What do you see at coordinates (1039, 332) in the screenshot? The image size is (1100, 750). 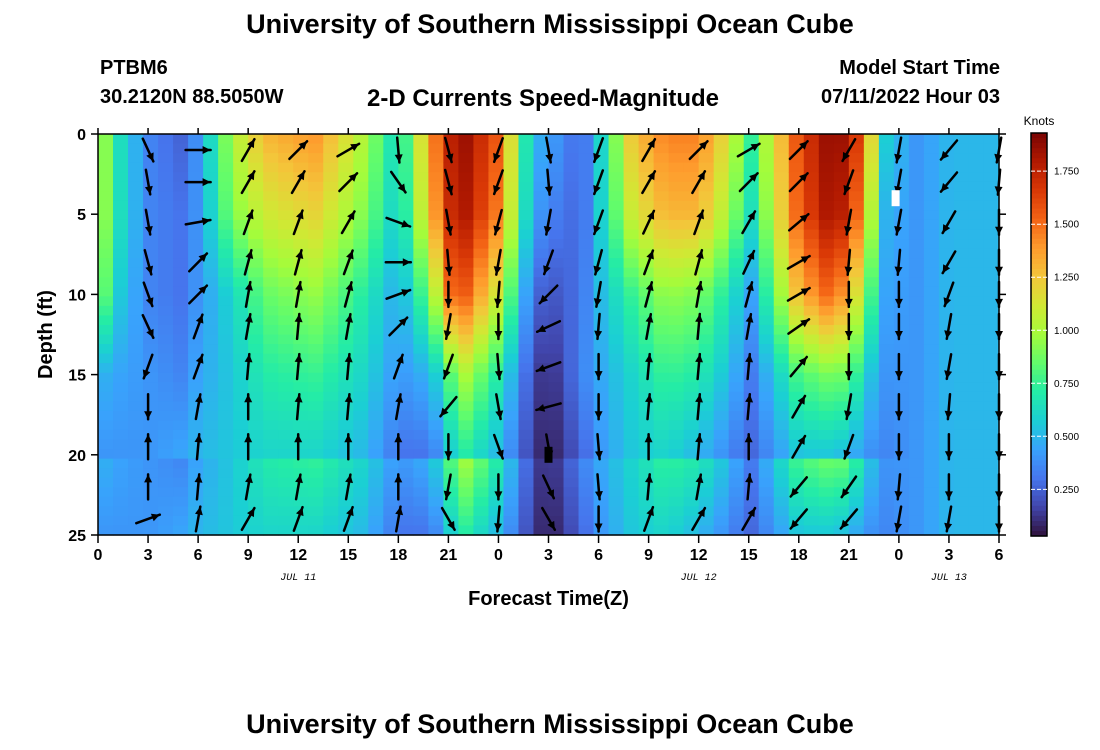 I see `colorbar-segment` at bounding box center [1039, 332].